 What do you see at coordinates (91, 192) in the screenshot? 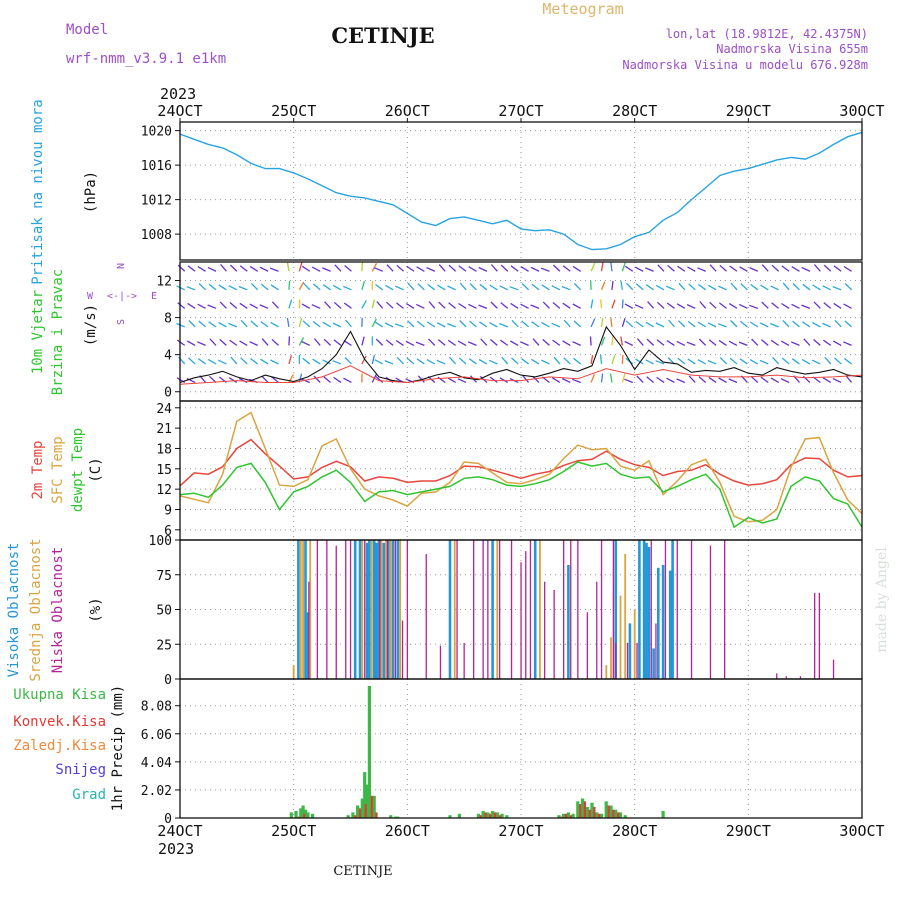
I see `pressure-unit: (hPa)` at bounding box center [91, 192].